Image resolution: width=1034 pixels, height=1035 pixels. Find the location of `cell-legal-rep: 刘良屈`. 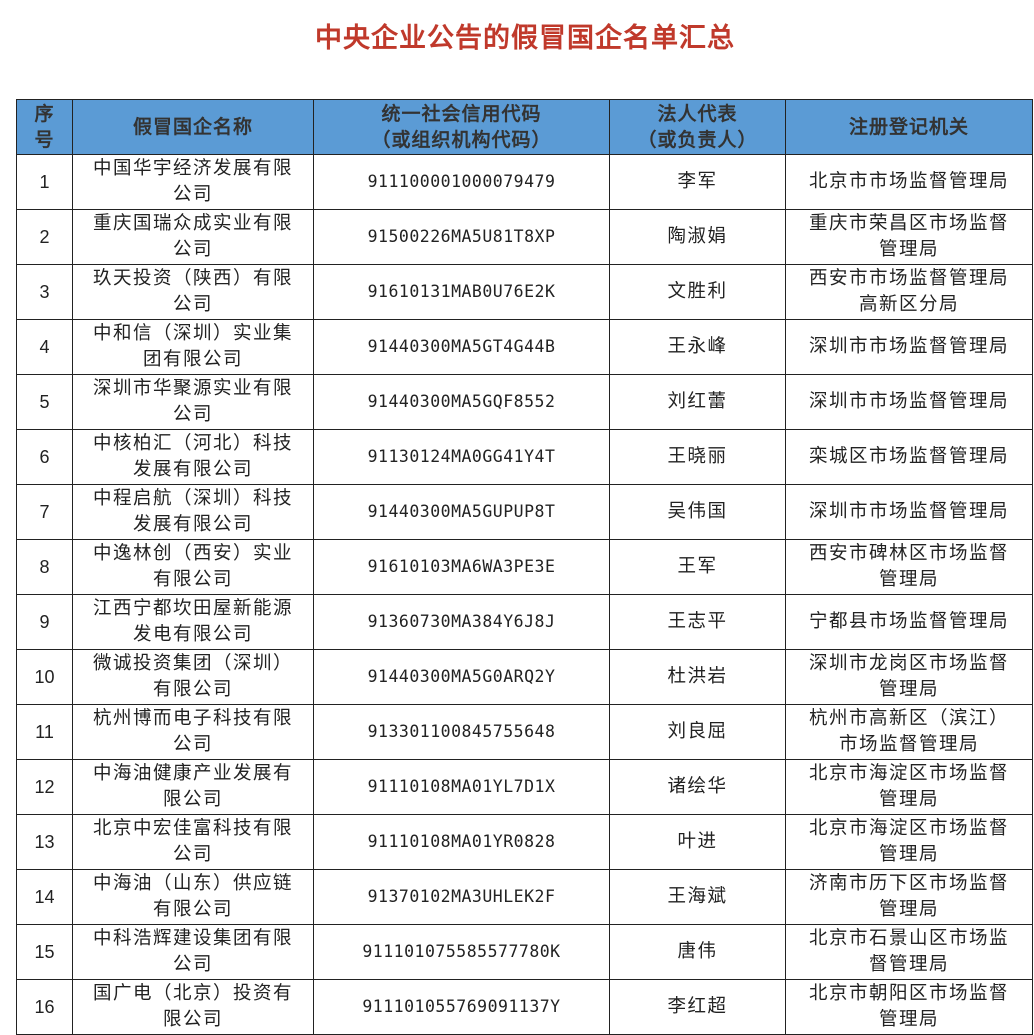

cell-legal-rep: 刘良屈 is located at coordinates (697, 732).